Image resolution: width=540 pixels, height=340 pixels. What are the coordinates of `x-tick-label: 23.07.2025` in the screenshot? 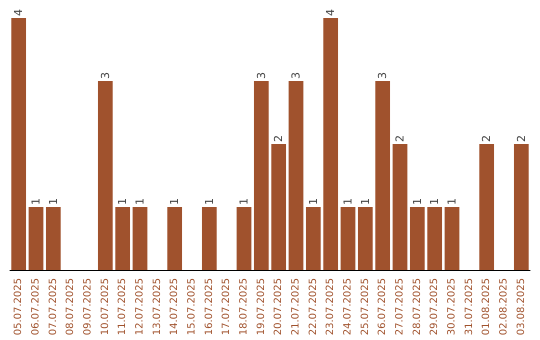 It's located at (330, 307).